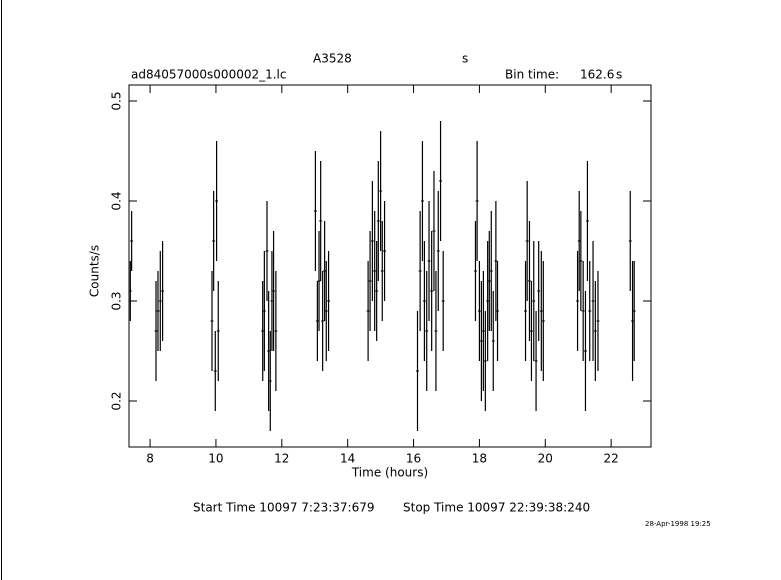  What do you see at coordinates (117, 100) in the screenshot?
I see `y-tick-label: 0.5` at bounding box center [117, 100].